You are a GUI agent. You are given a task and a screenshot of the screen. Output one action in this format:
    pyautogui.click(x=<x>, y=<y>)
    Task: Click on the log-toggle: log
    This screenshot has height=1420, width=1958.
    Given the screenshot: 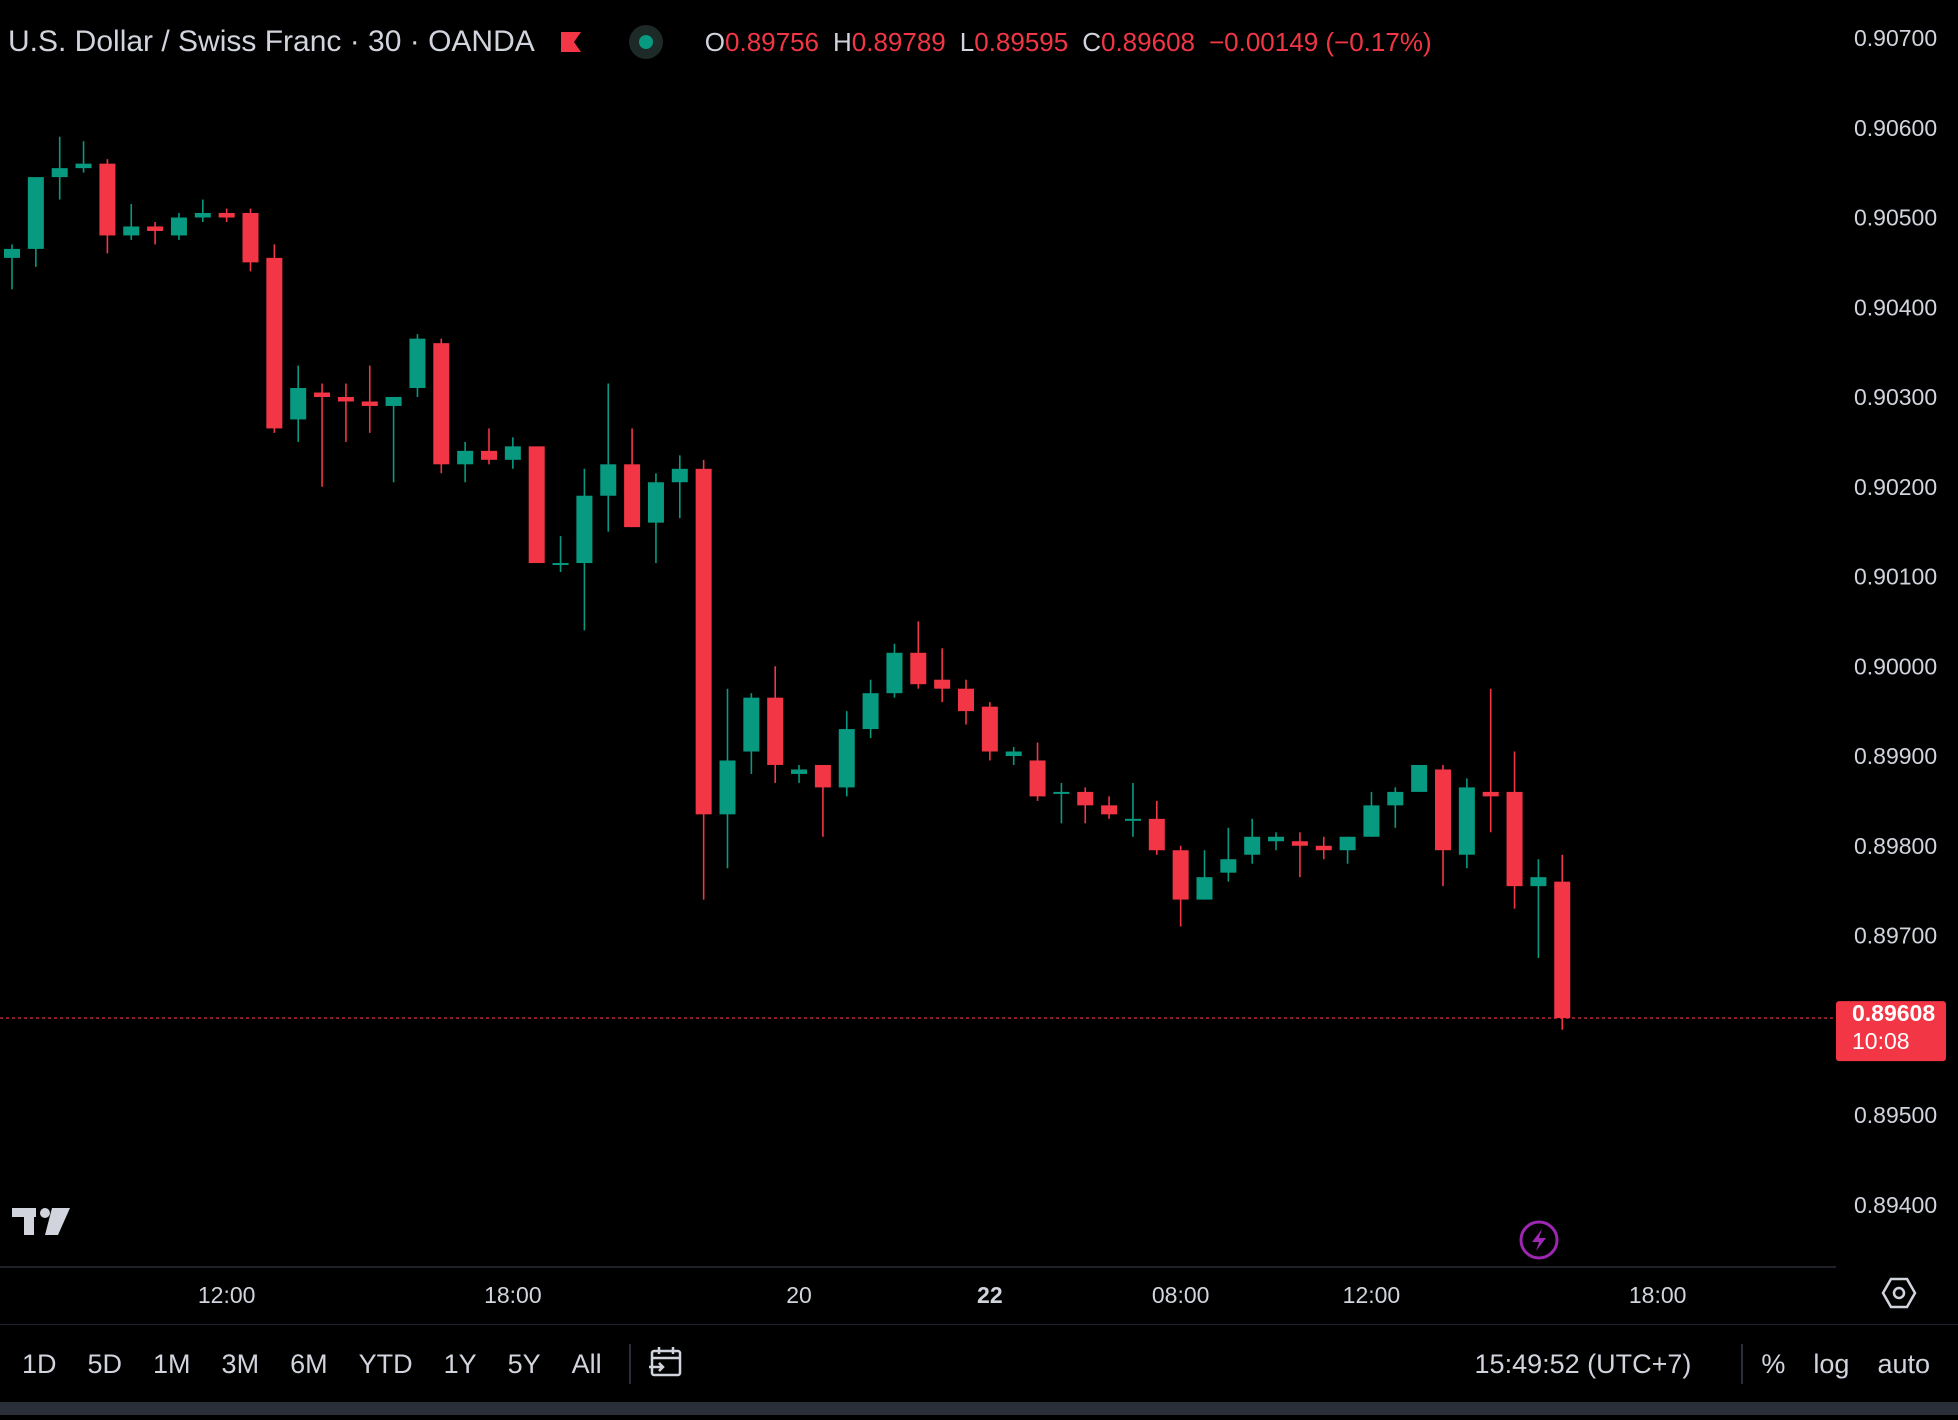 What is the action you would take?
    pyautogui.click(x=1831, y=1363)
    